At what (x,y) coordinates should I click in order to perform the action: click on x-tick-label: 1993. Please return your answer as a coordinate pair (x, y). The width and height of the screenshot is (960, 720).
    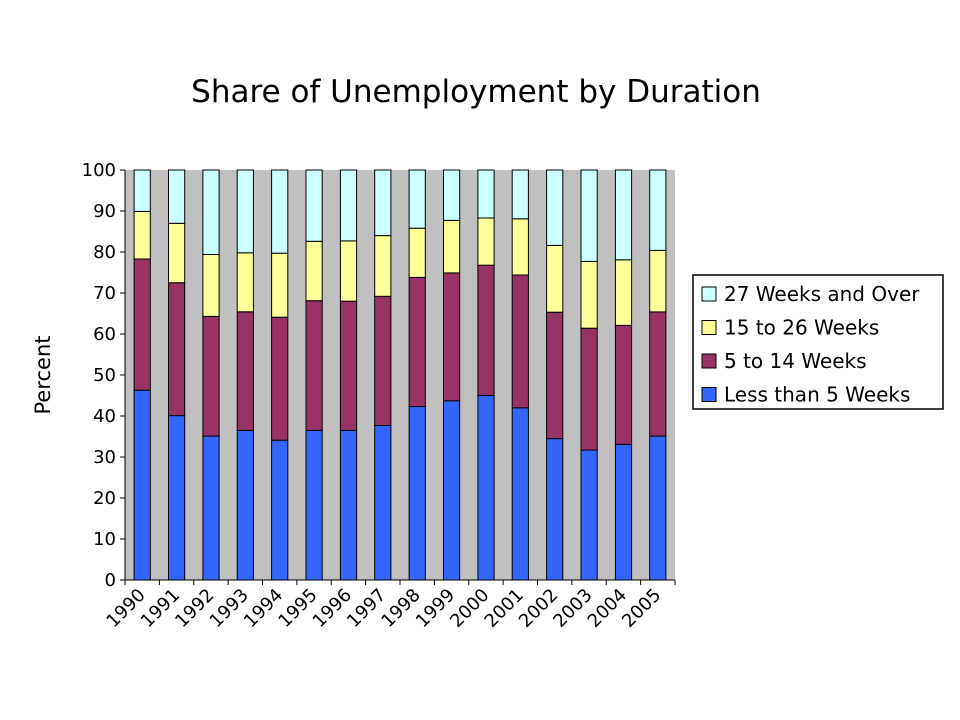
    Looking at the image, I should click on (229, 608).